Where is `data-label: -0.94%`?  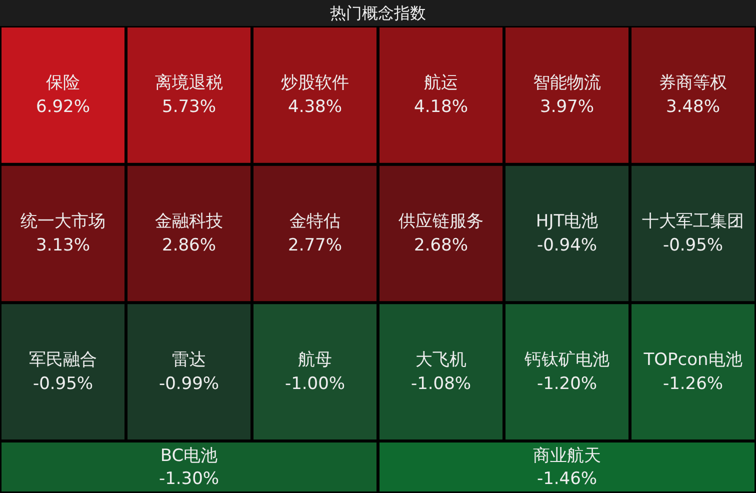 data-label: -0.94% is located at coordinates (567, 246).